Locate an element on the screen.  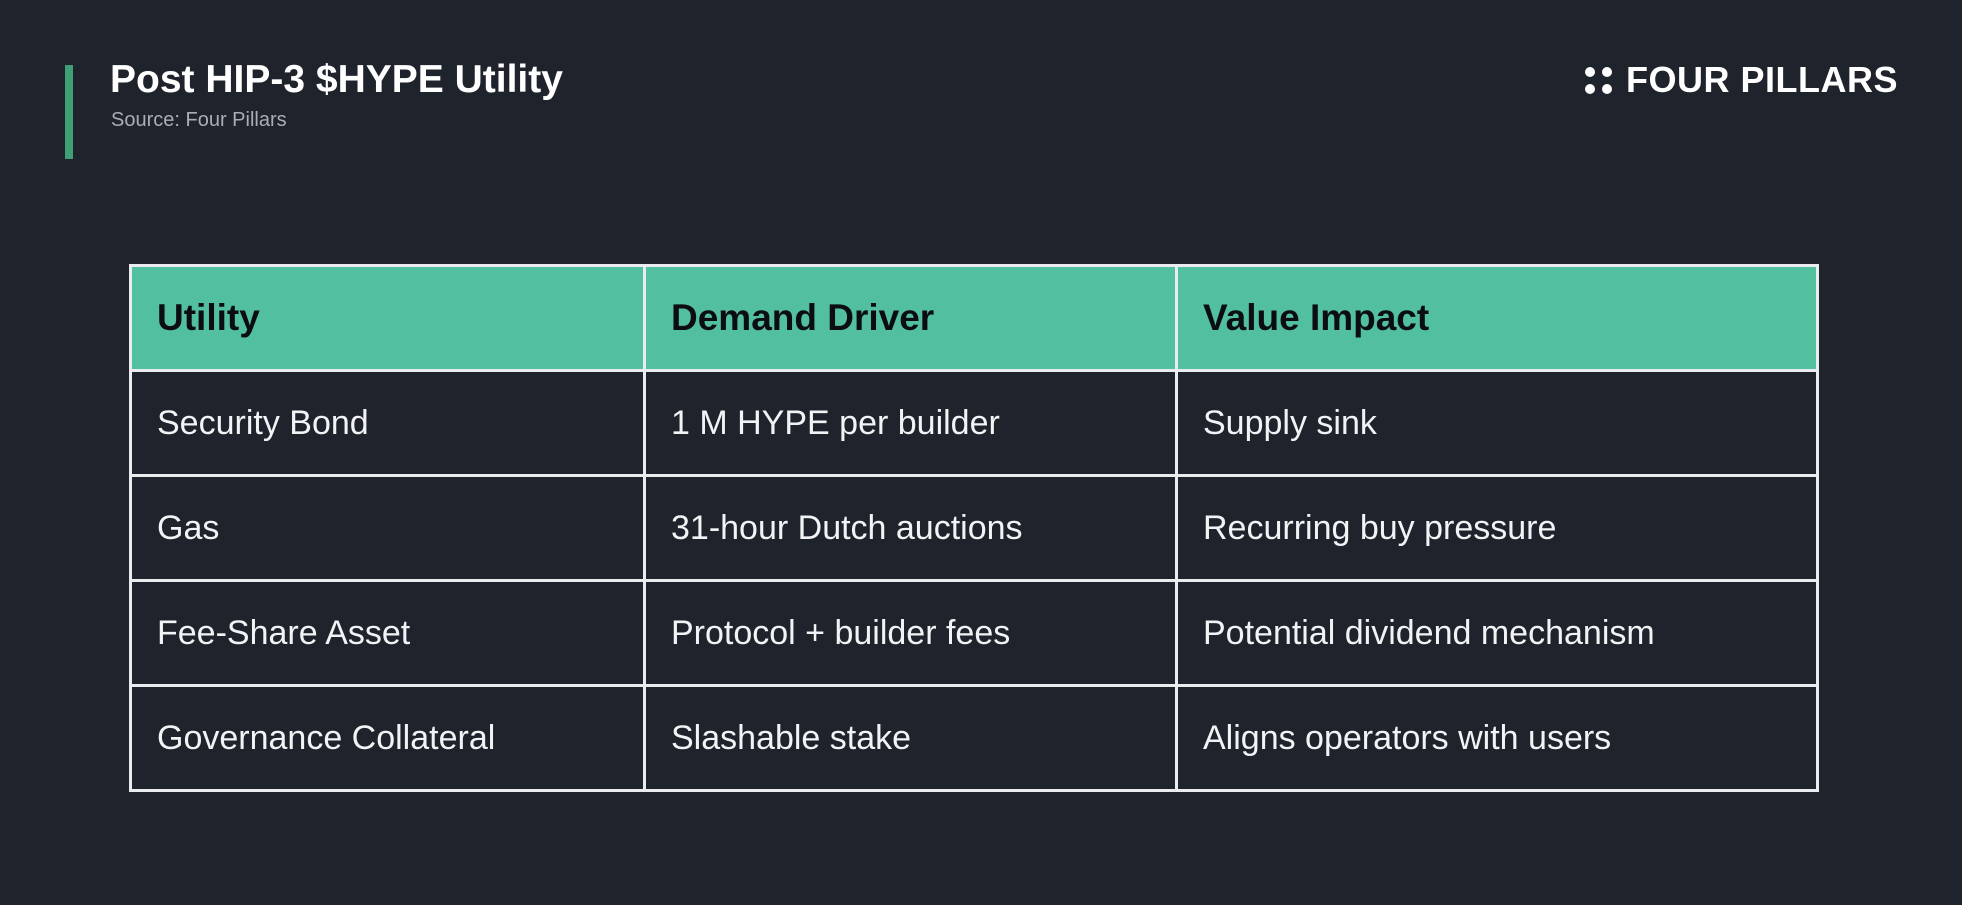
page-title: Post HIP-3 $HYPE Utility is located at coordinates (336, 79).